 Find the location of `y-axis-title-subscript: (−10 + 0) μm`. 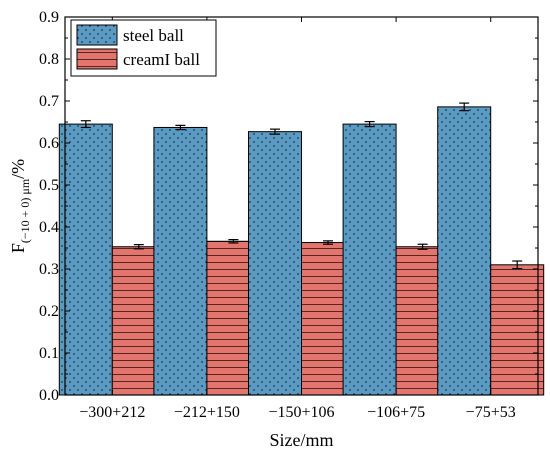

y-axis-title-subscript: (−10 + 0) μm is located at coordinates (25, 210).